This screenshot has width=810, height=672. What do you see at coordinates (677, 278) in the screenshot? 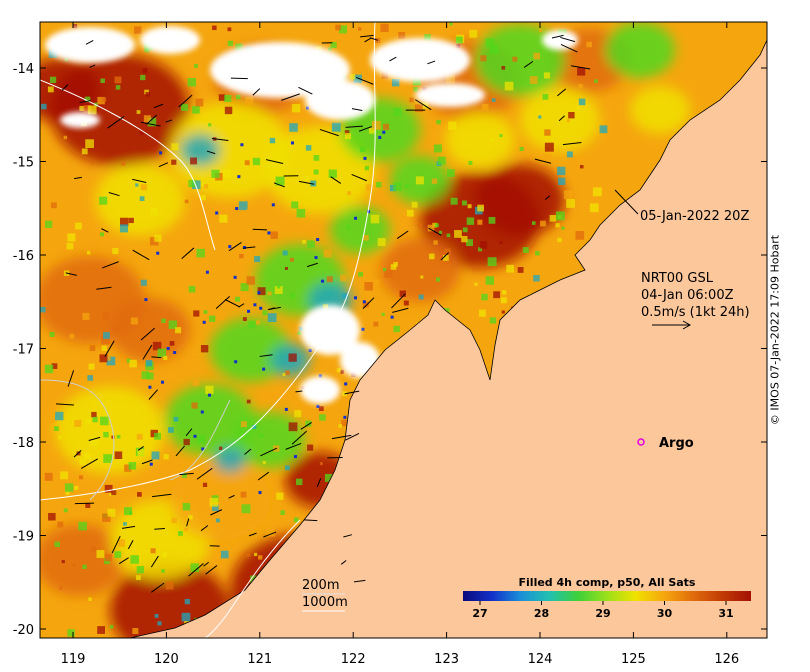
I see `current-title: NRT00 GSL` at bounding box center [677, 278].